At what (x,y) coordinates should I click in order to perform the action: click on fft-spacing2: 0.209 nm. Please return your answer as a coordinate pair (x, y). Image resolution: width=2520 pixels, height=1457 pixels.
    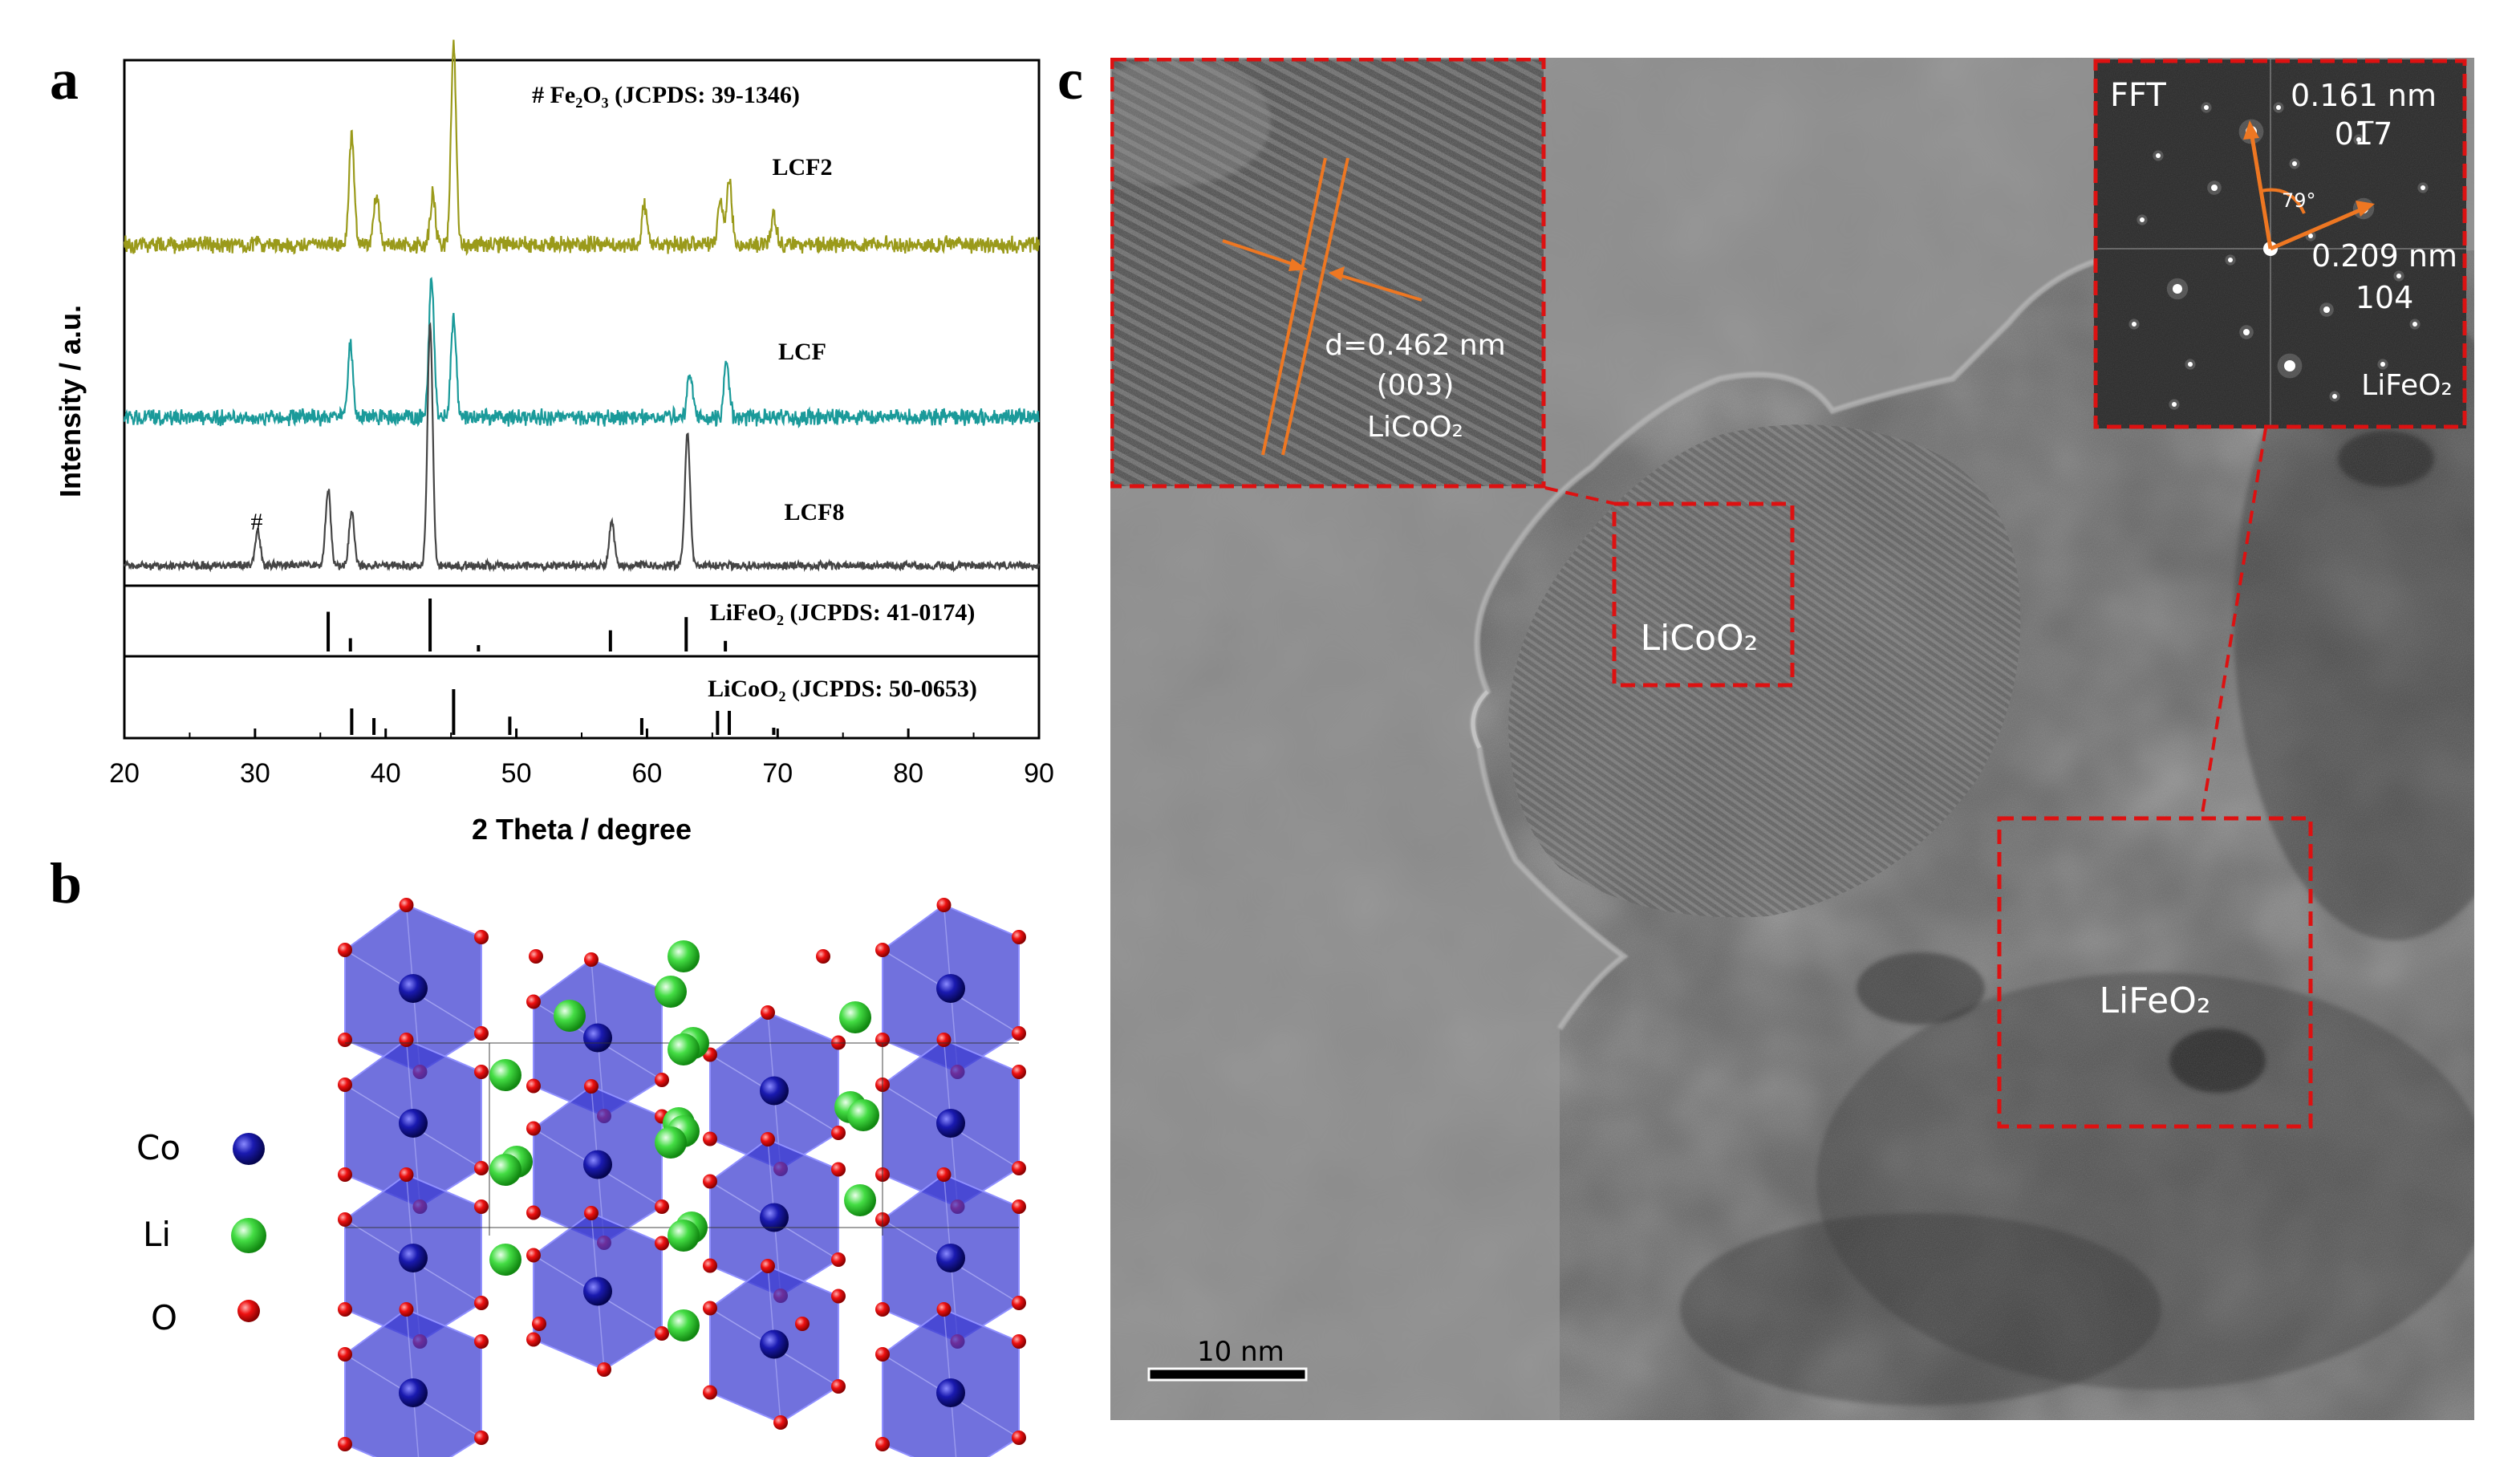
    Looking at the image, I should click on (2384, 256).